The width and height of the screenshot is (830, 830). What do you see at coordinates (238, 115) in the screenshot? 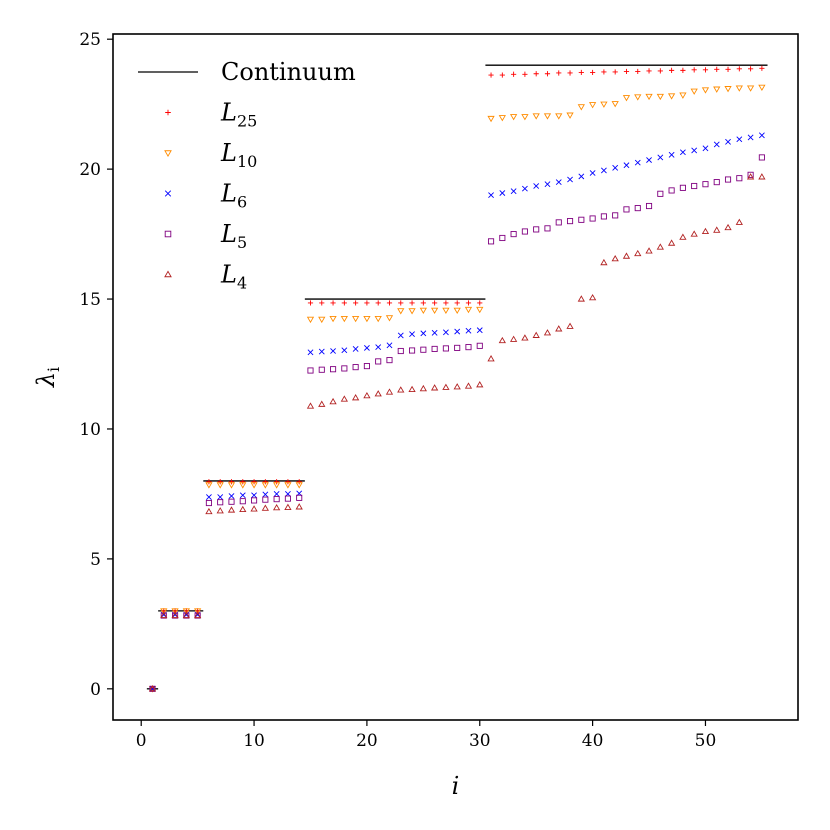
I see `legend-label: L25` at bounding box center [238, 115].